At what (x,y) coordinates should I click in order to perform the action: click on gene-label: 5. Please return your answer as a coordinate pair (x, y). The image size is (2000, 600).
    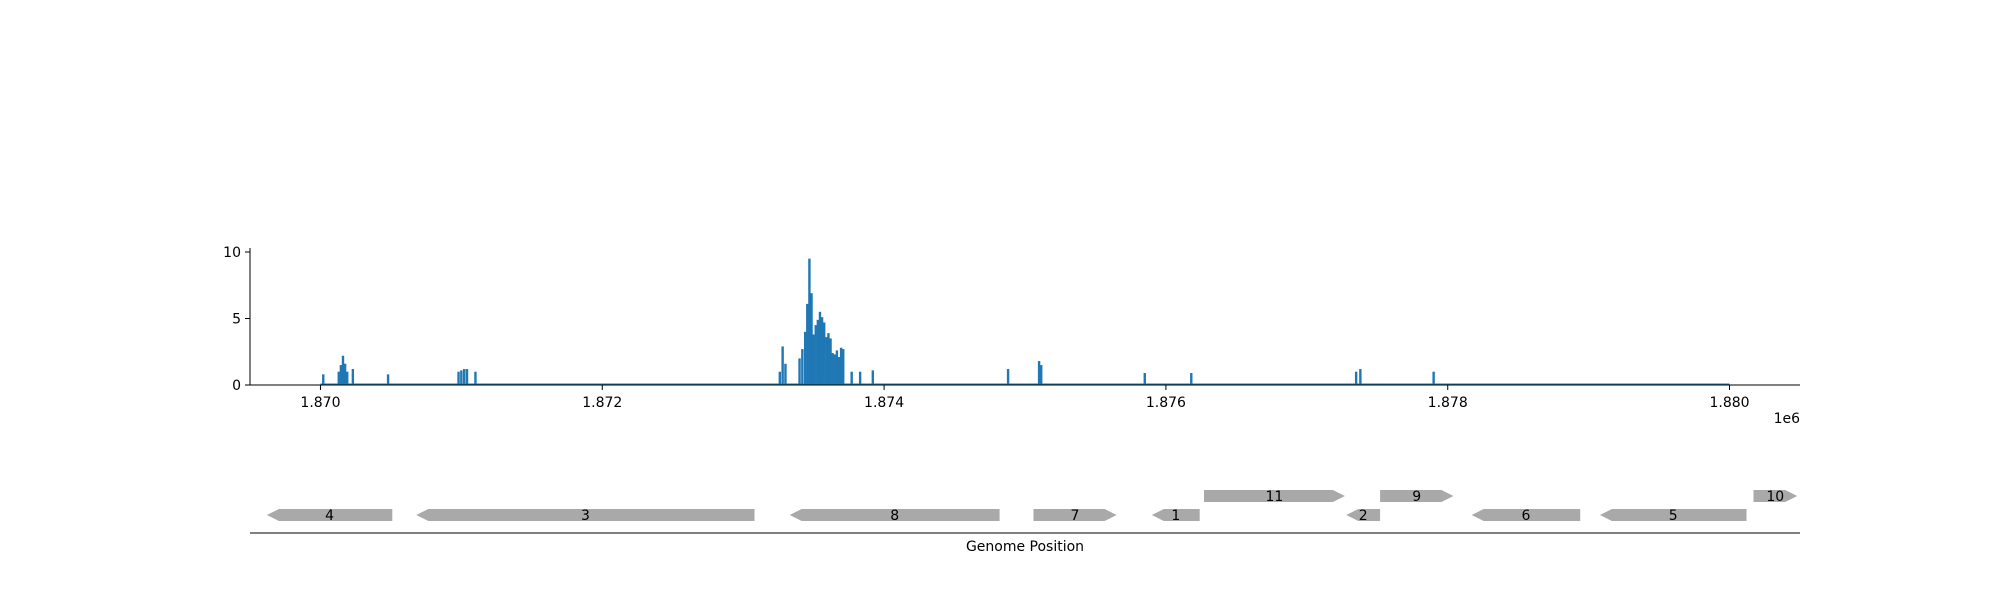
    Looking at the image, I should click on (1673, 516).